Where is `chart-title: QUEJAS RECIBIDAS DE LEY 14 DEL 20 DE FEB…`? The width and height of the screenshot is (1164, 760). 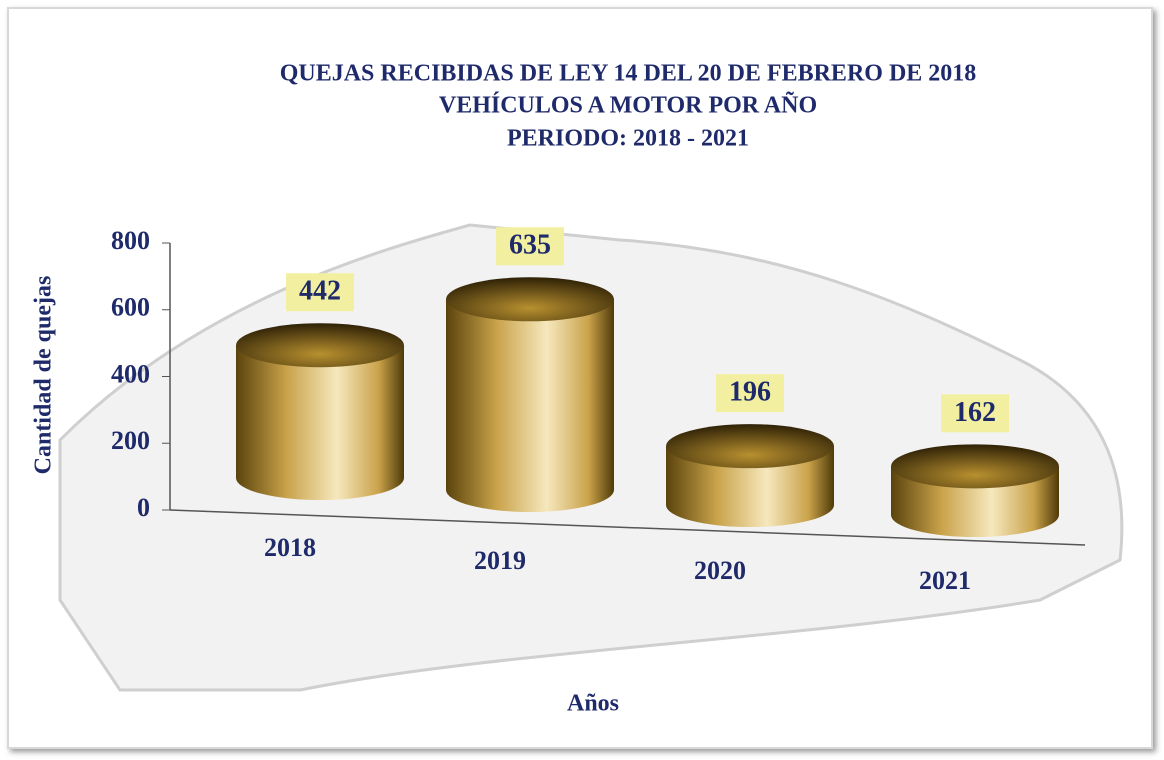 chart-title: QUEJAS RECIBIDAS DE LEY 14 DEL 20 DE FEB… is located at coordinates (628, 74).